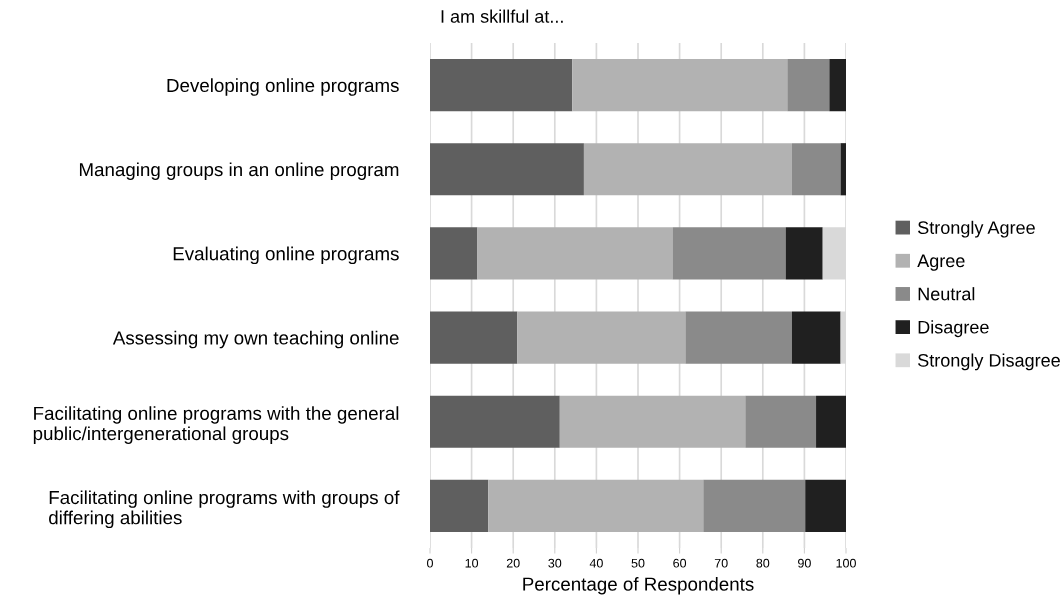  I want to click on y-tick-label: Developing online programs, so click(283, 87).